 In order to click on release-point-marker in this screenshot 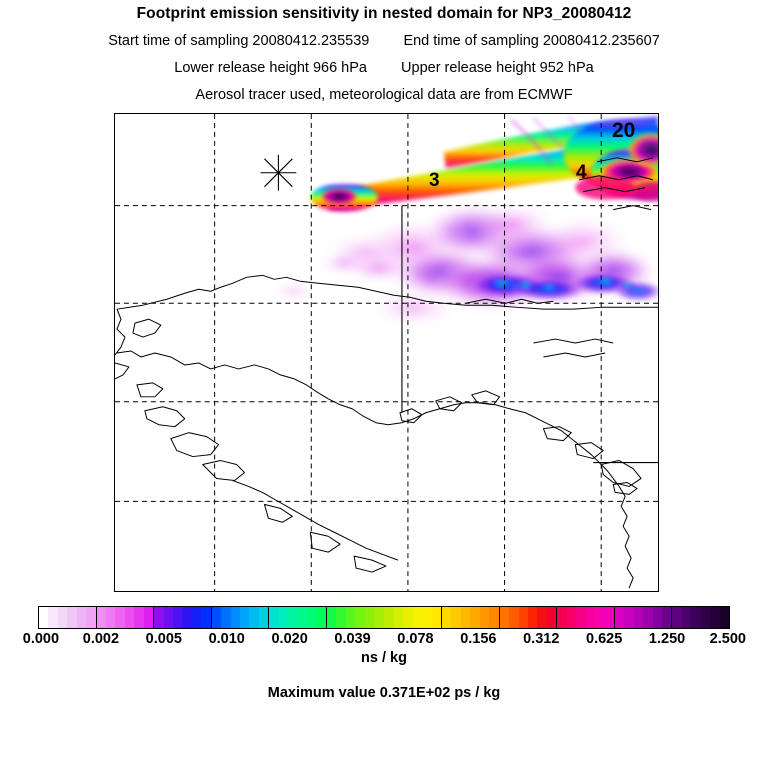, I will do `click(278, 172)`.